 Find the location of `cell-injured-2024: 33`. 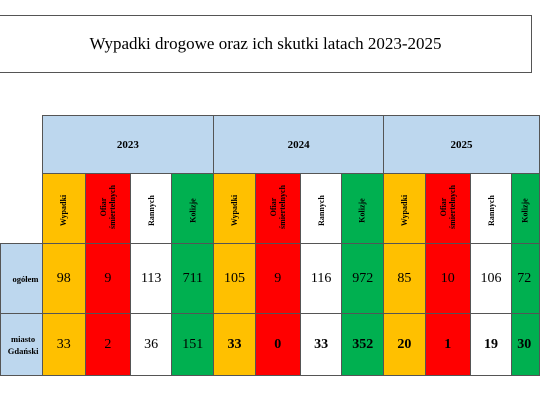

cell-injured-2024: 33 is located at coordinates (321, 344).